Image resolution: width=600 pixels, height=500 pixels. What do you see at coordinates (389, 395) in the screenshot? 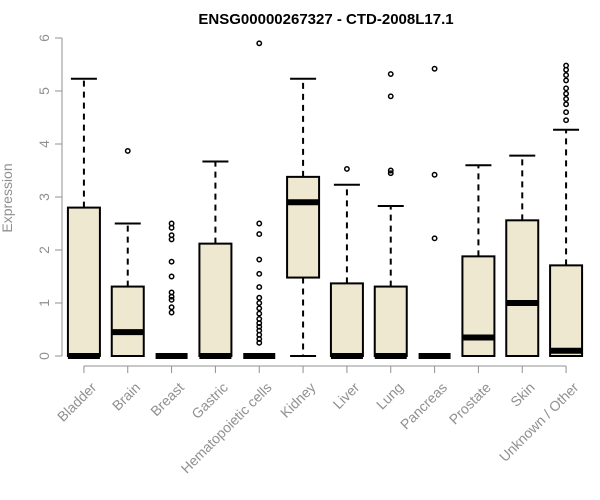
I see `x-tick-label: Lung` at bounding box center [389, 395].